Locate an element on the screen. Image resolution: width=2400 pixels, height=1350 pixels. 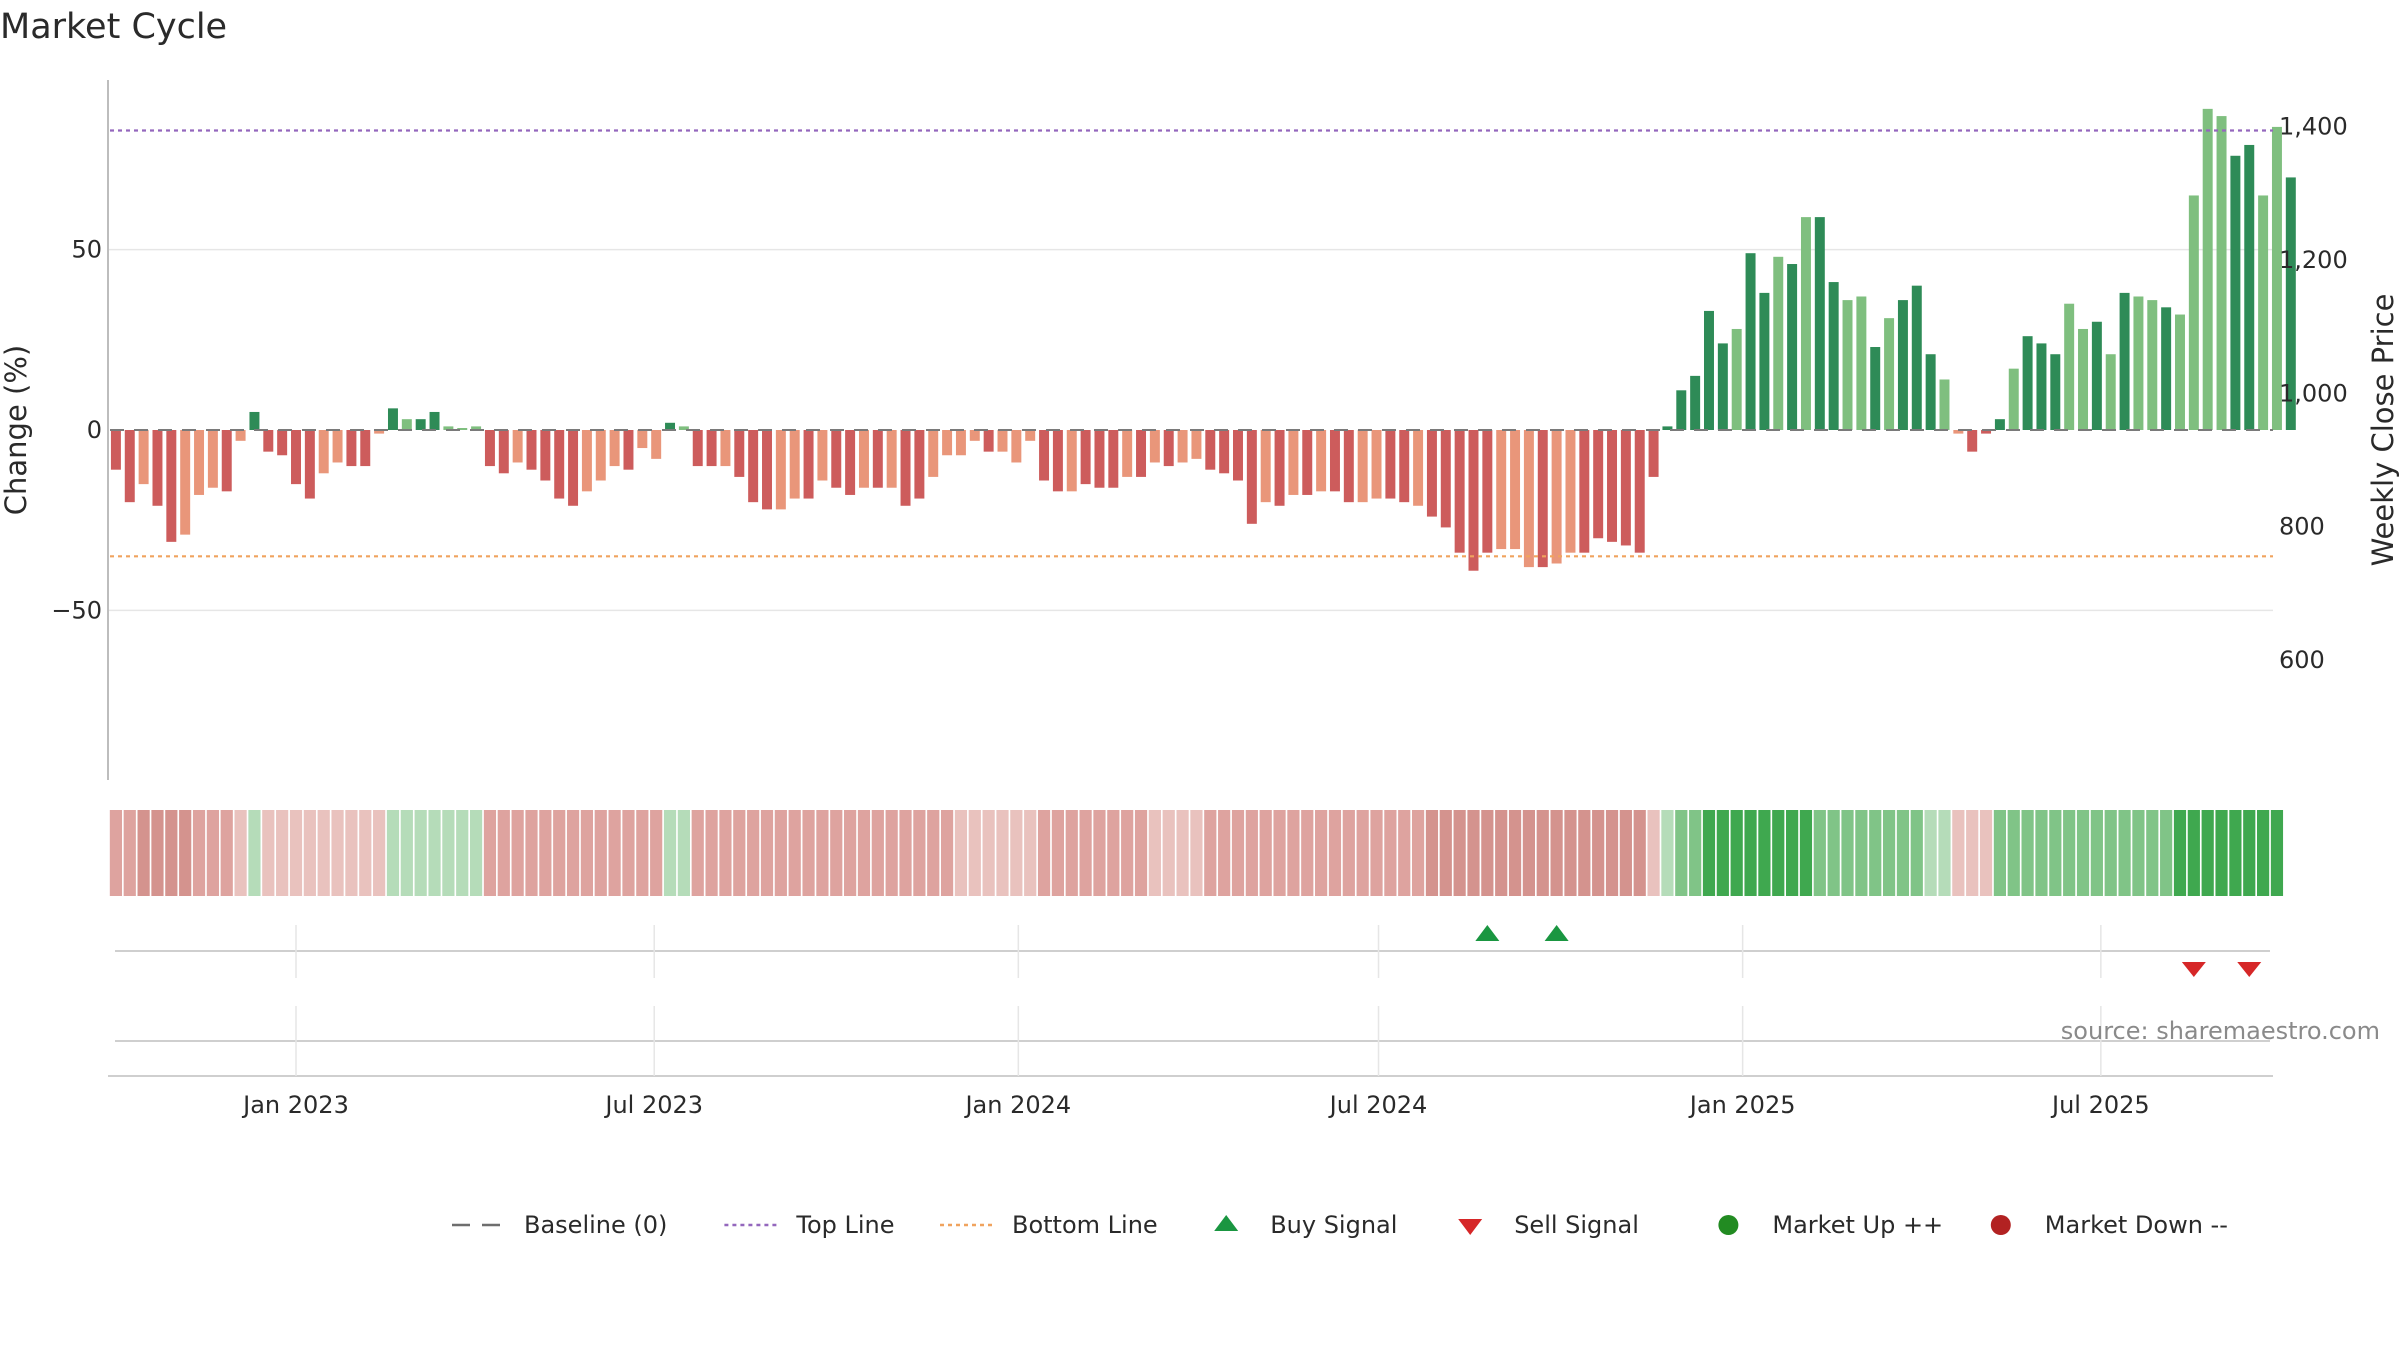
legend-label: Sell Signal is located at coordinates (1576, 1225).